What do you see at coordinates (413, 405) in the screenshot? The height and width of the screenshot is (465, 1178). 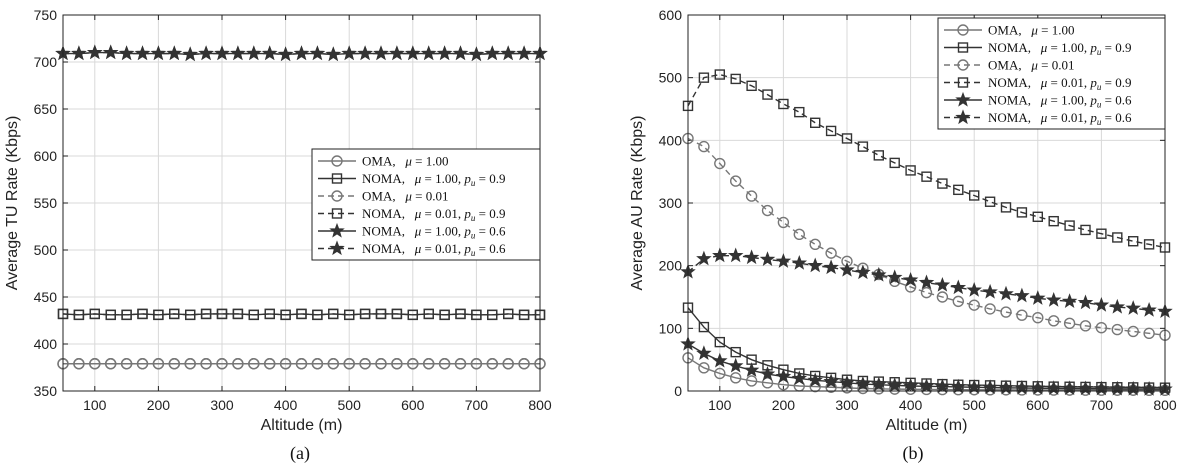 I see `x-tick-label: 600` at bounding box center [413, 405].